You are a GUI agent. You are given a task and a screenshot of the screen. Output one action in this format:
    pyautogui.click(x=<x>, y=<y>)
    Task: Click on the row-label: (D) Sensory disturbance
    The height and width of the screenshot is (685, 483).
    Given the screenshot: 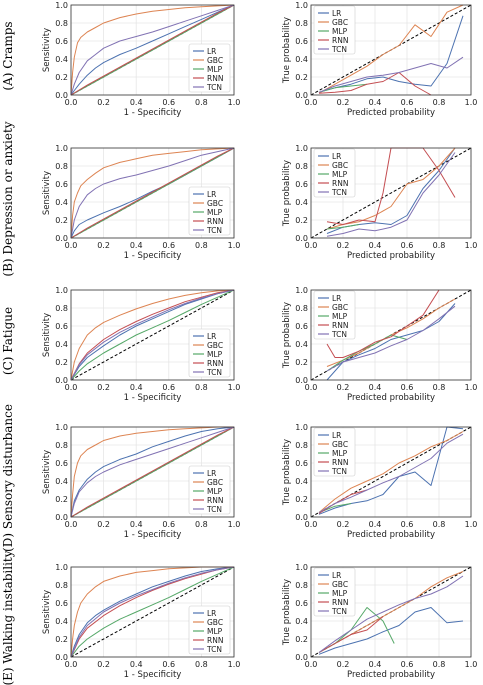 What is the action you would take?
    pyautogui.click(x=8, y=478)
    